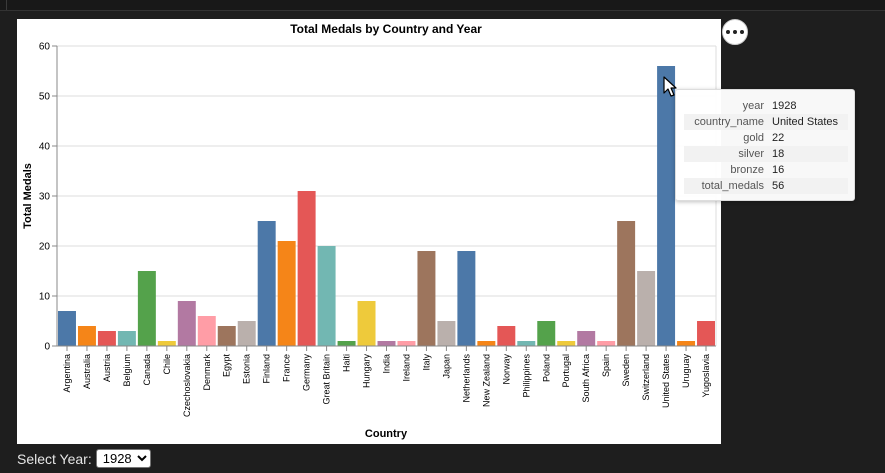 This screenshot has height=473, width=885. What do you see at coordinates (247, 369) in the screenshot?
I see `x-tick-label: Estonia` at bounding box center [247, 369].